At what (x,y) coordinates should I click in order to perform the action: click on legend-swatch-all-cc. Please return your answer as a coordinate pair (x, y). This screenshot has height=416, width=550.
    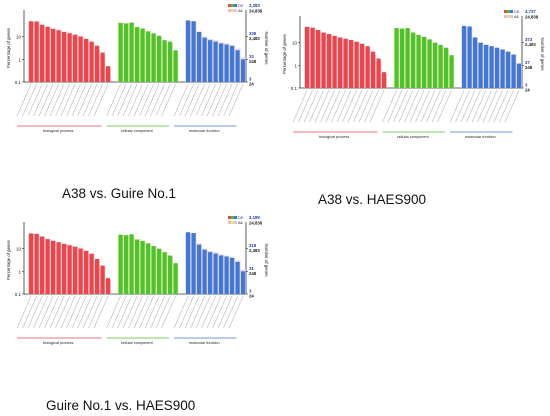
    Looking at the image, I should click on (232, 10).